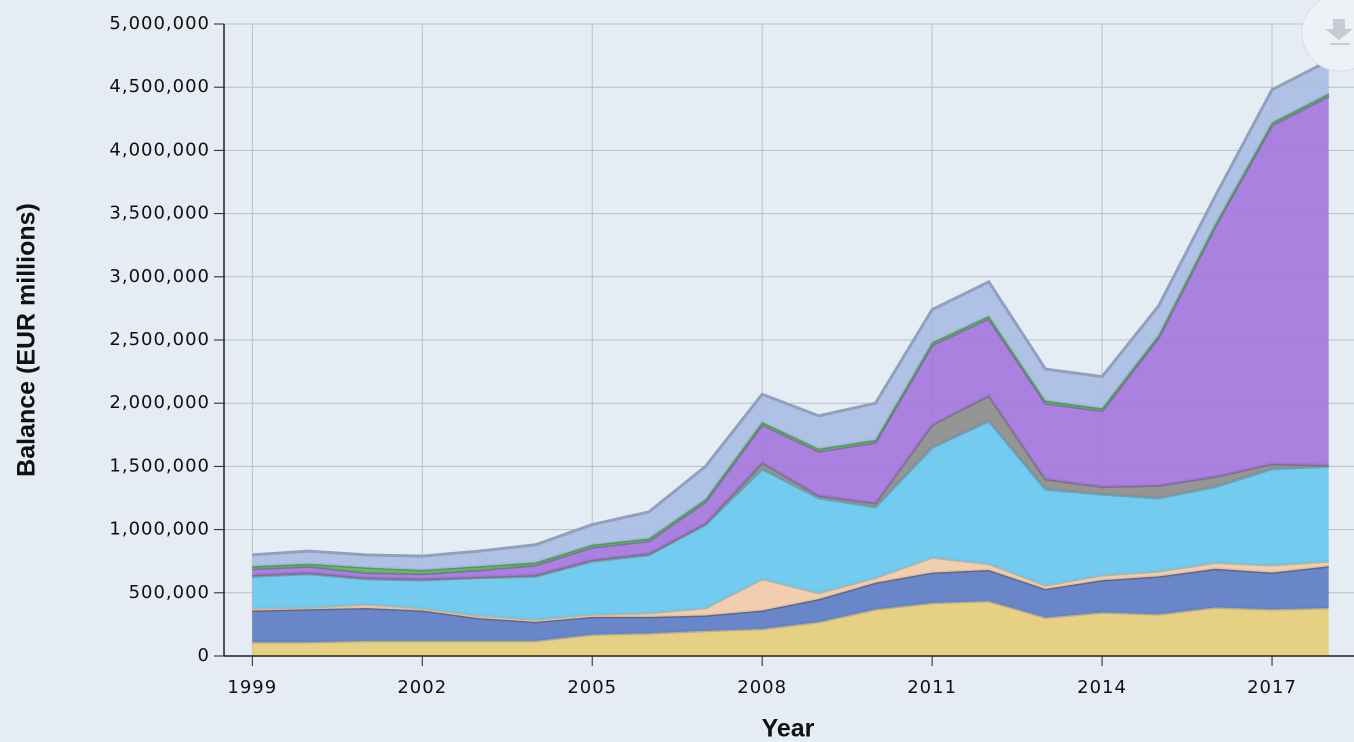  Describe the element at coordinates (252, 687) in the screenshot. I see `x-tick-label: 1999` at that location.